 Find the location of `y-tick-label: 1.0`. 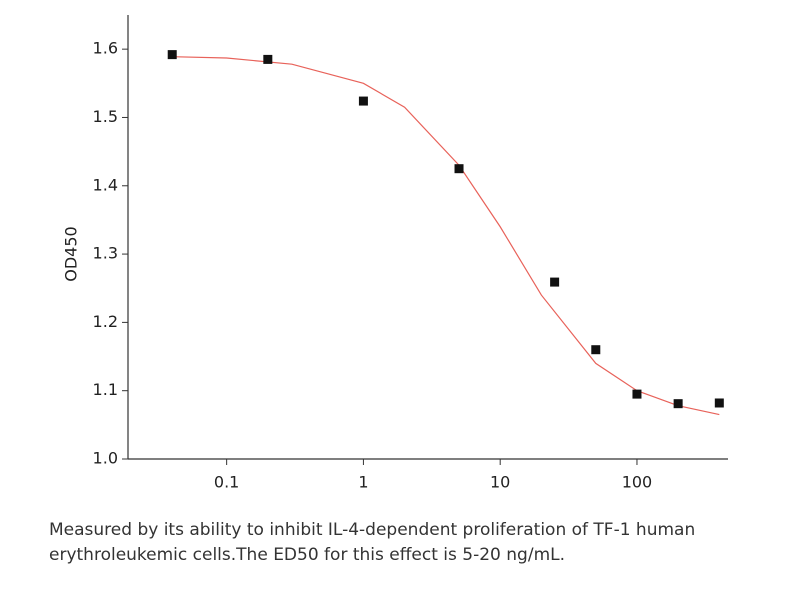

y-tick-label: 1.0 is located at coordinates (105, 458).